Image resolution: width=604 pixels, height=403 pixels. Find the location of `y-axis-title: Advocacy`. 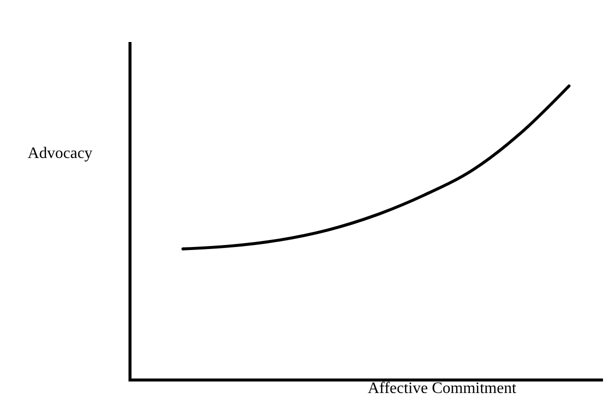

y-axis-title: Advocacy is located at coordinates (60, 153).